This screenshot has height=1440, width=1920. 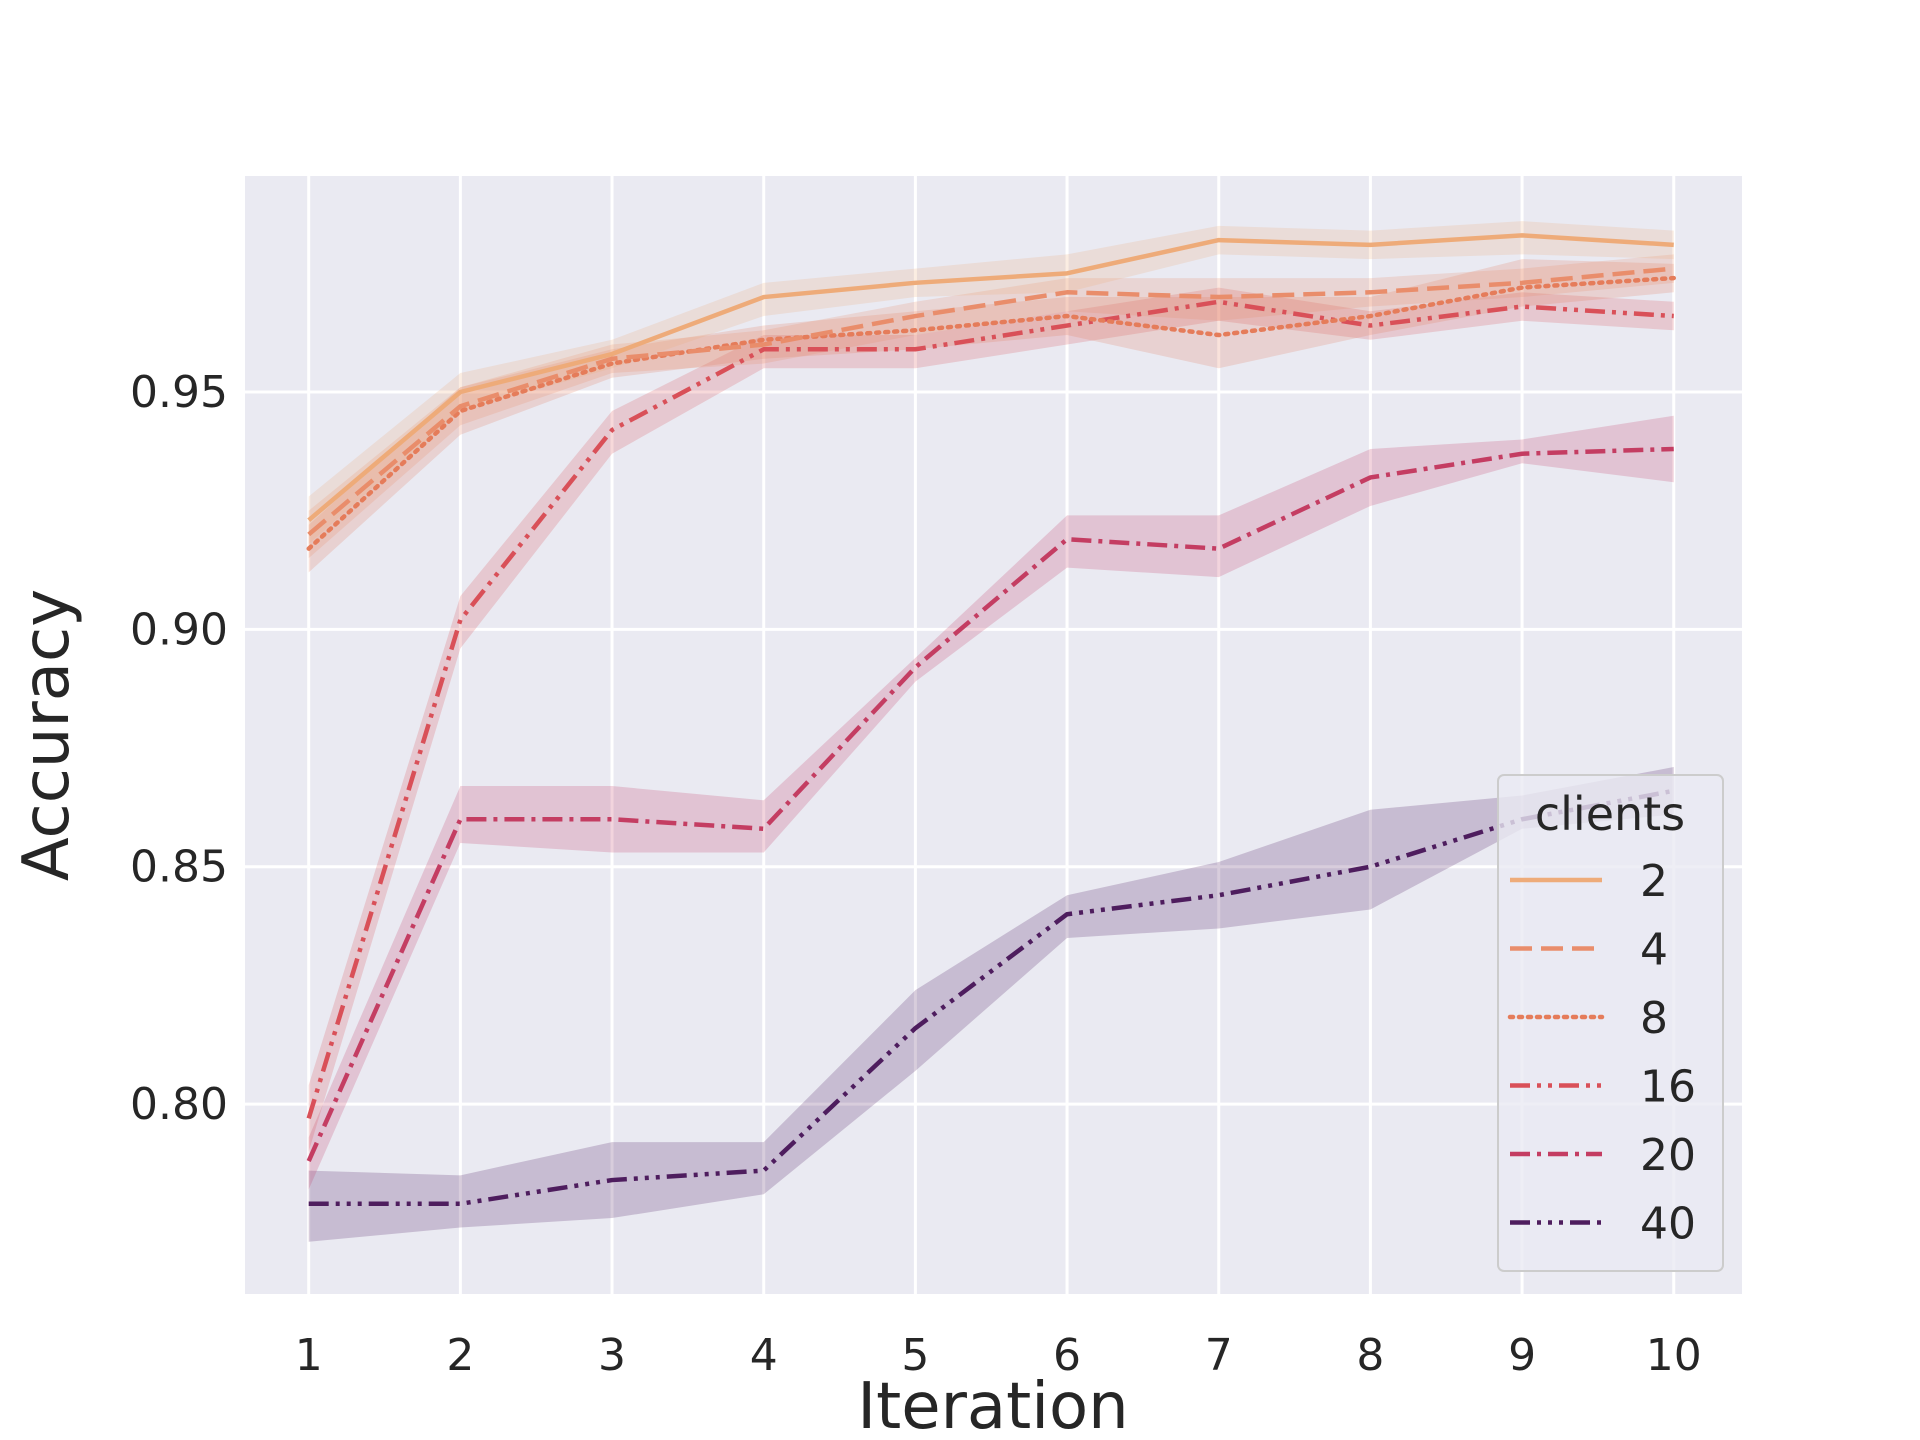 I want to click on x-tick-label: 9, so click(x=1522, y=1355).